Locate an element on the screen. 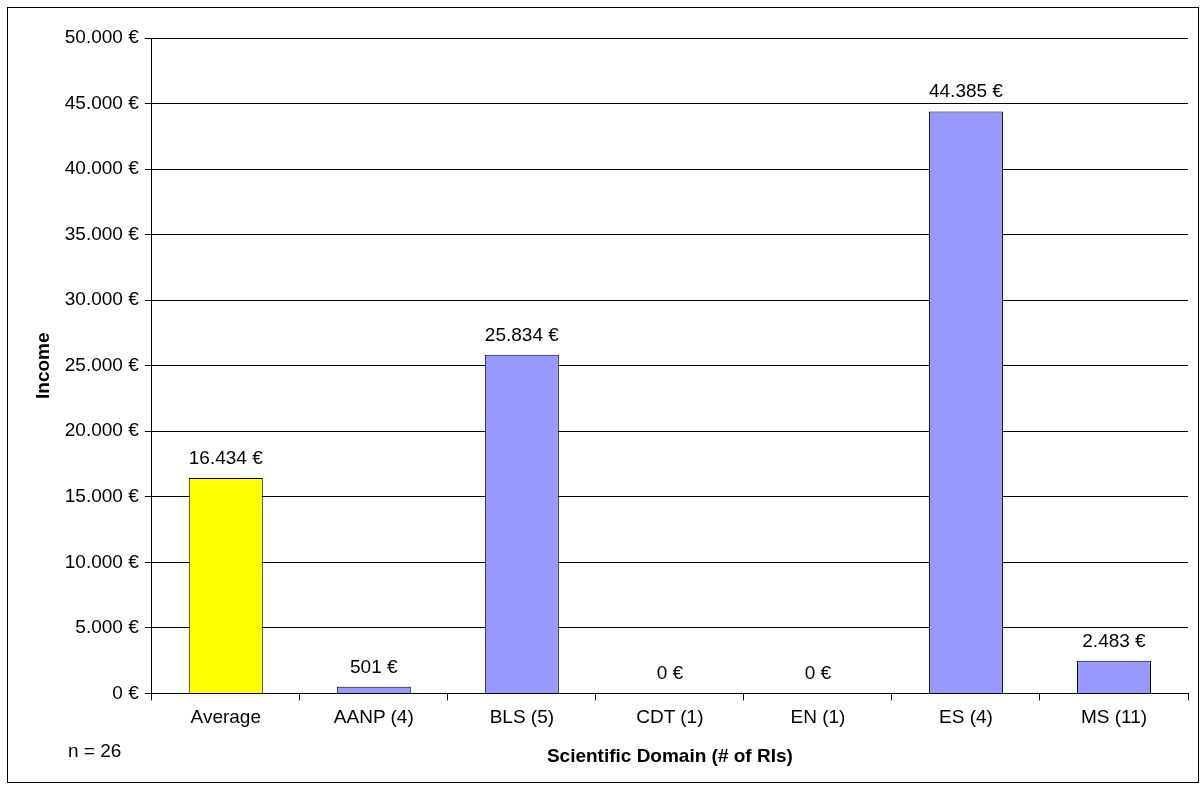 The height and width of the screenshot is (785, 1204). y-tick-label: 15.000 € is located at coordinates (102, 496).